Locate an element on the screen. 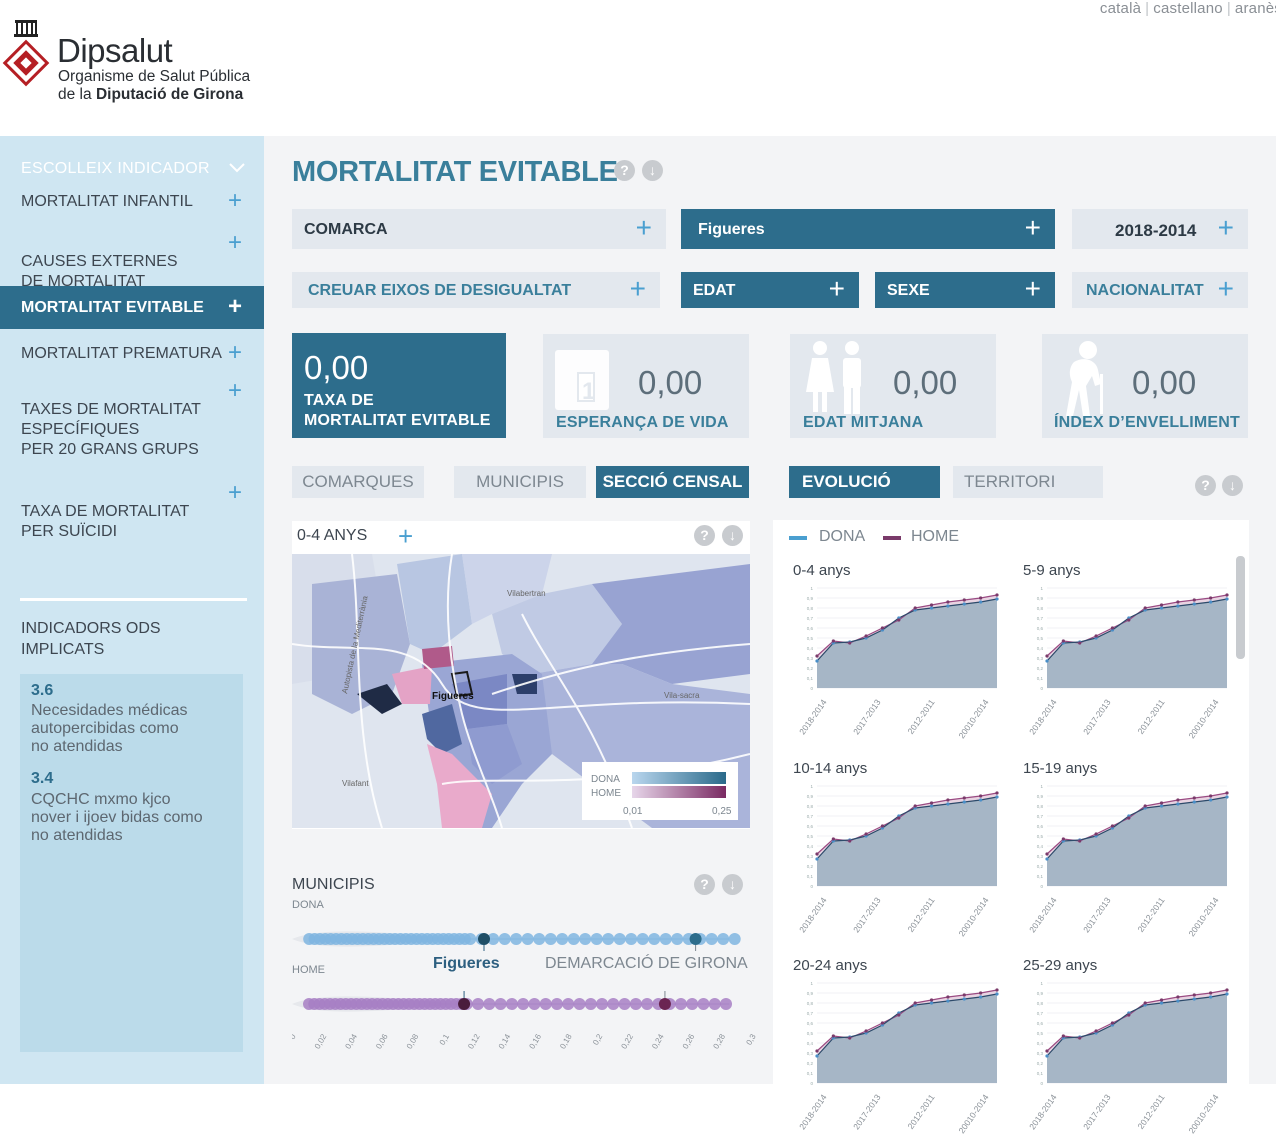  ods-code: 3.6 is located at coordinates (42, 690).